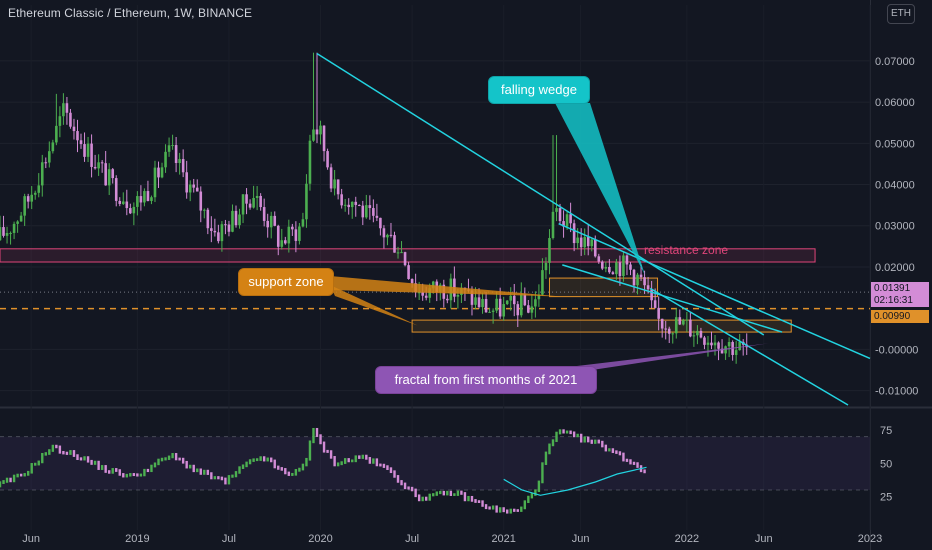 This screenshot has width=932, height=550. What do you see at coordinates (539, 90) in the screenshot?
I see `falling-wedge-callout: falling wedge` at bounding box center [539, 90].